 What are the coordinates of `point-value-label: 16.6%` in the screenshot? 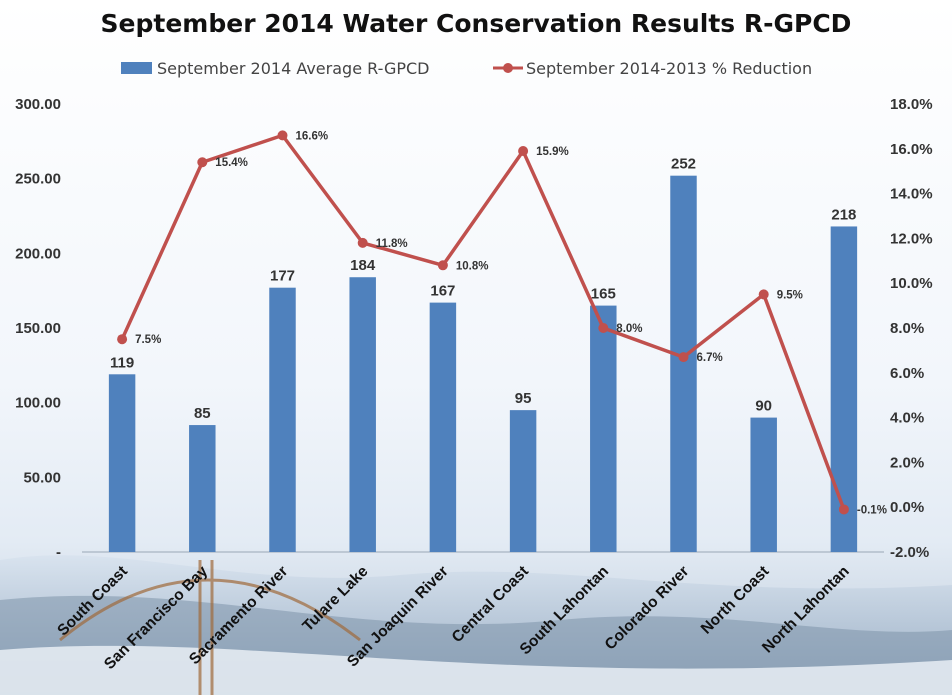 It's located at (312, 136).